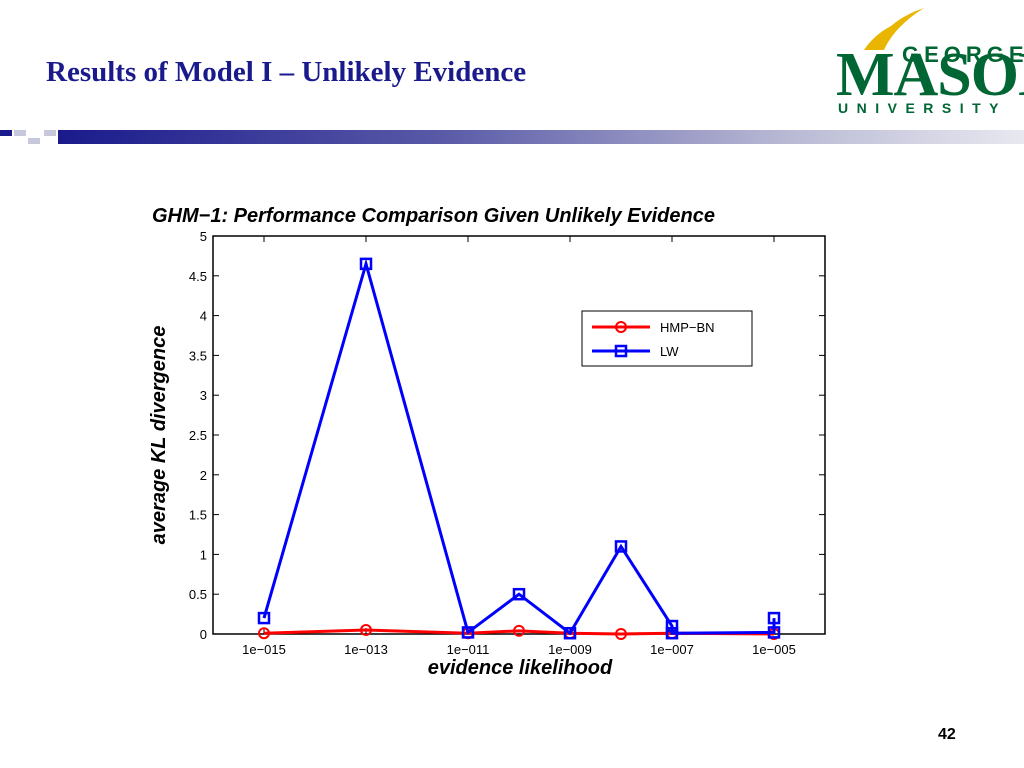  I want to click on y-tick-label: 3, so click(203, 395).